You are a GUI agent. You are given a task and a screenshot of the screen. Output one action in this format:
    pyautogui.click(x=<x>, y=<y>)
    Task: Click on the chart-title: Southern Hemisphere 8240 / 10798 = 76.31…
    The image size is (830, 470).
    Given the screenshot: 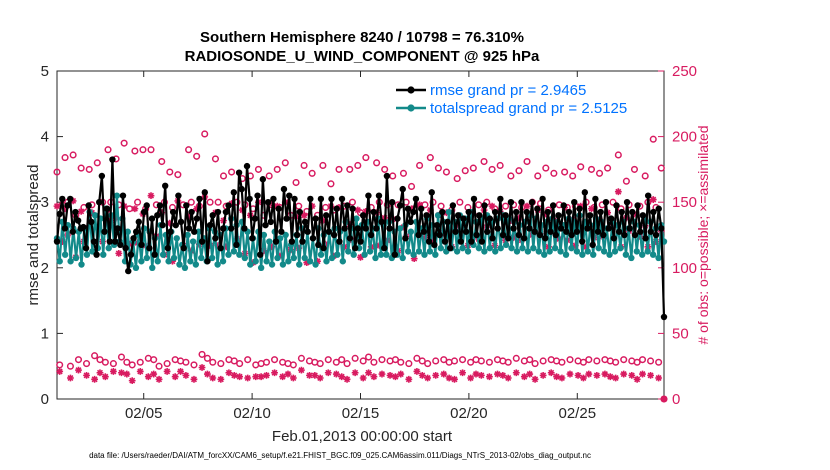 What is the action you would take?
    pyautogui.click(x=362, y=37)
    